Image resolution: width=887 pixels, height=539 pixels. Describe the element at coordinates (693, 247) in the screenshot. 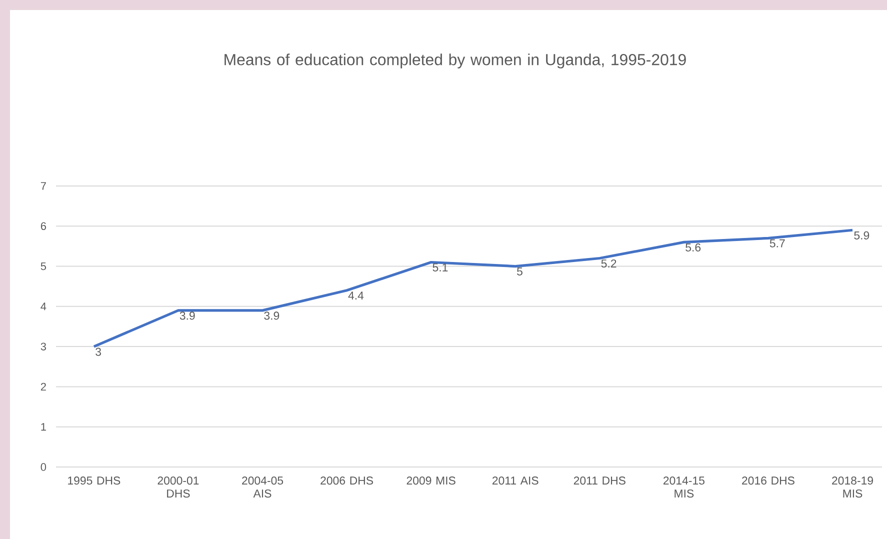

I see `data-label: 5.6` at that location.